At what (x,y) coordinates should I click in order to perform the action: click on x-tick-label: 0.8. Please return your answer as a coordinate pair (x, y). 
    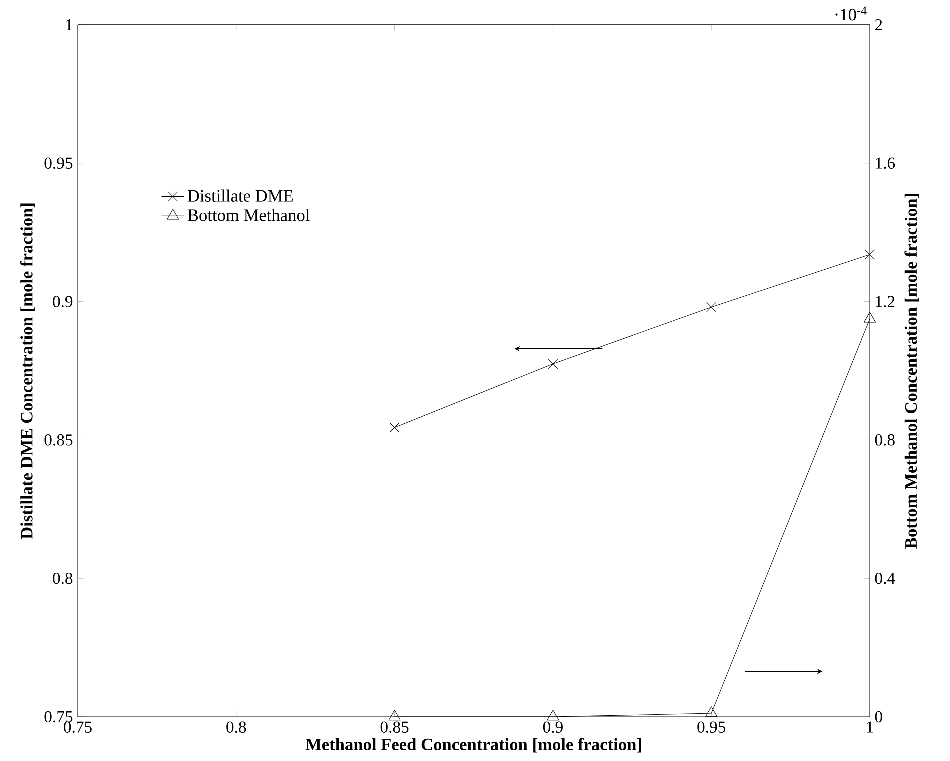
    Looking at the image, I should click on (236, 728).